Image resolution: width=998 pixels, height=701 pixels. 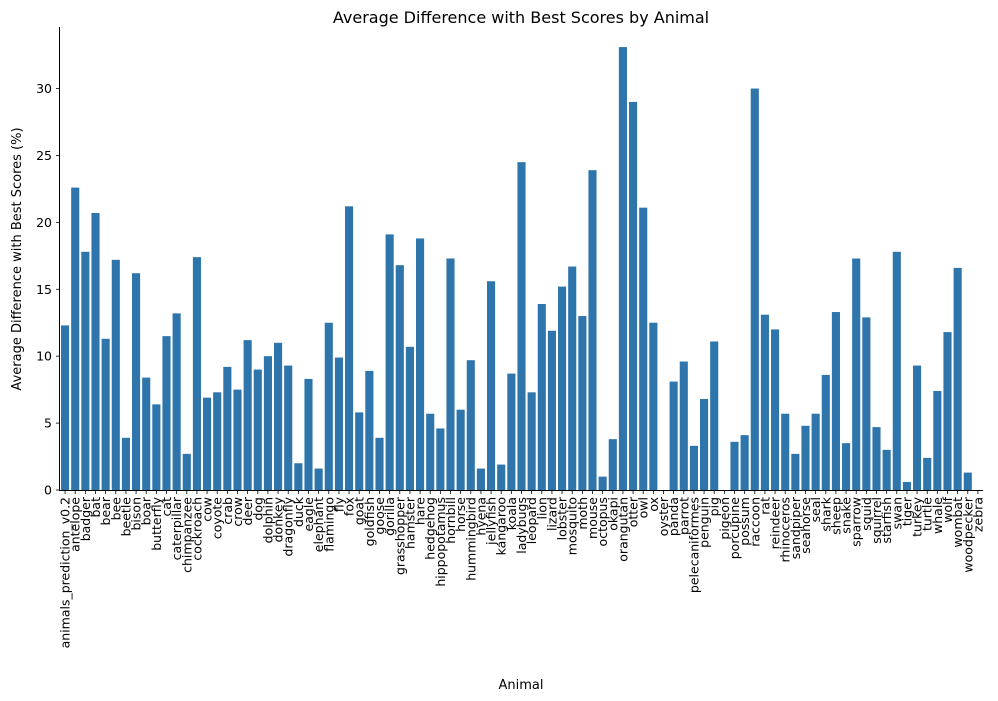 I want to click on bar-pelecaniformes, so click(x=693, y=467).